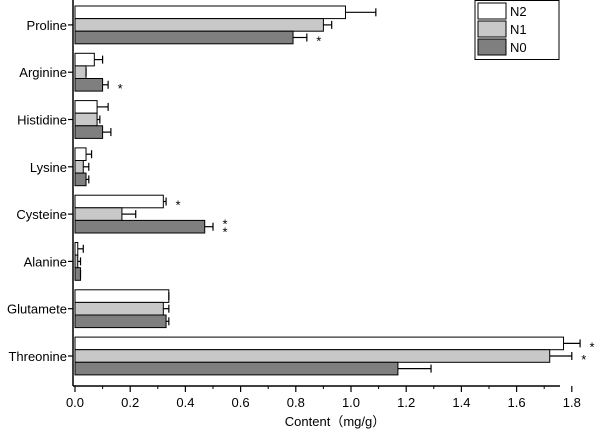 This screenshot has width=597, height=437. I want to click on category-label-alanine: Alanine, so click(45, 261).